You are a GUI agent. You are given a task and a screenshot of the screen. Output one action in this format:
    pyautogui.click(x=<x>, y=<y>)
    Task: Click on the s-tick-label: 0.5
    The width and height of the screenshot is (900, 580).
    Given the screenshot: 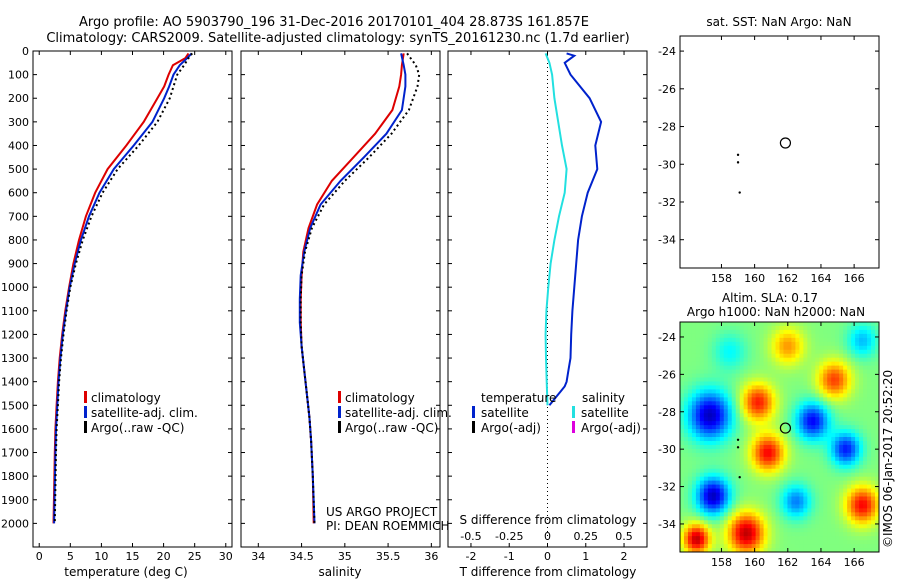 What is the action you would take?
    pyautogui.click(x=624, y=536)
    